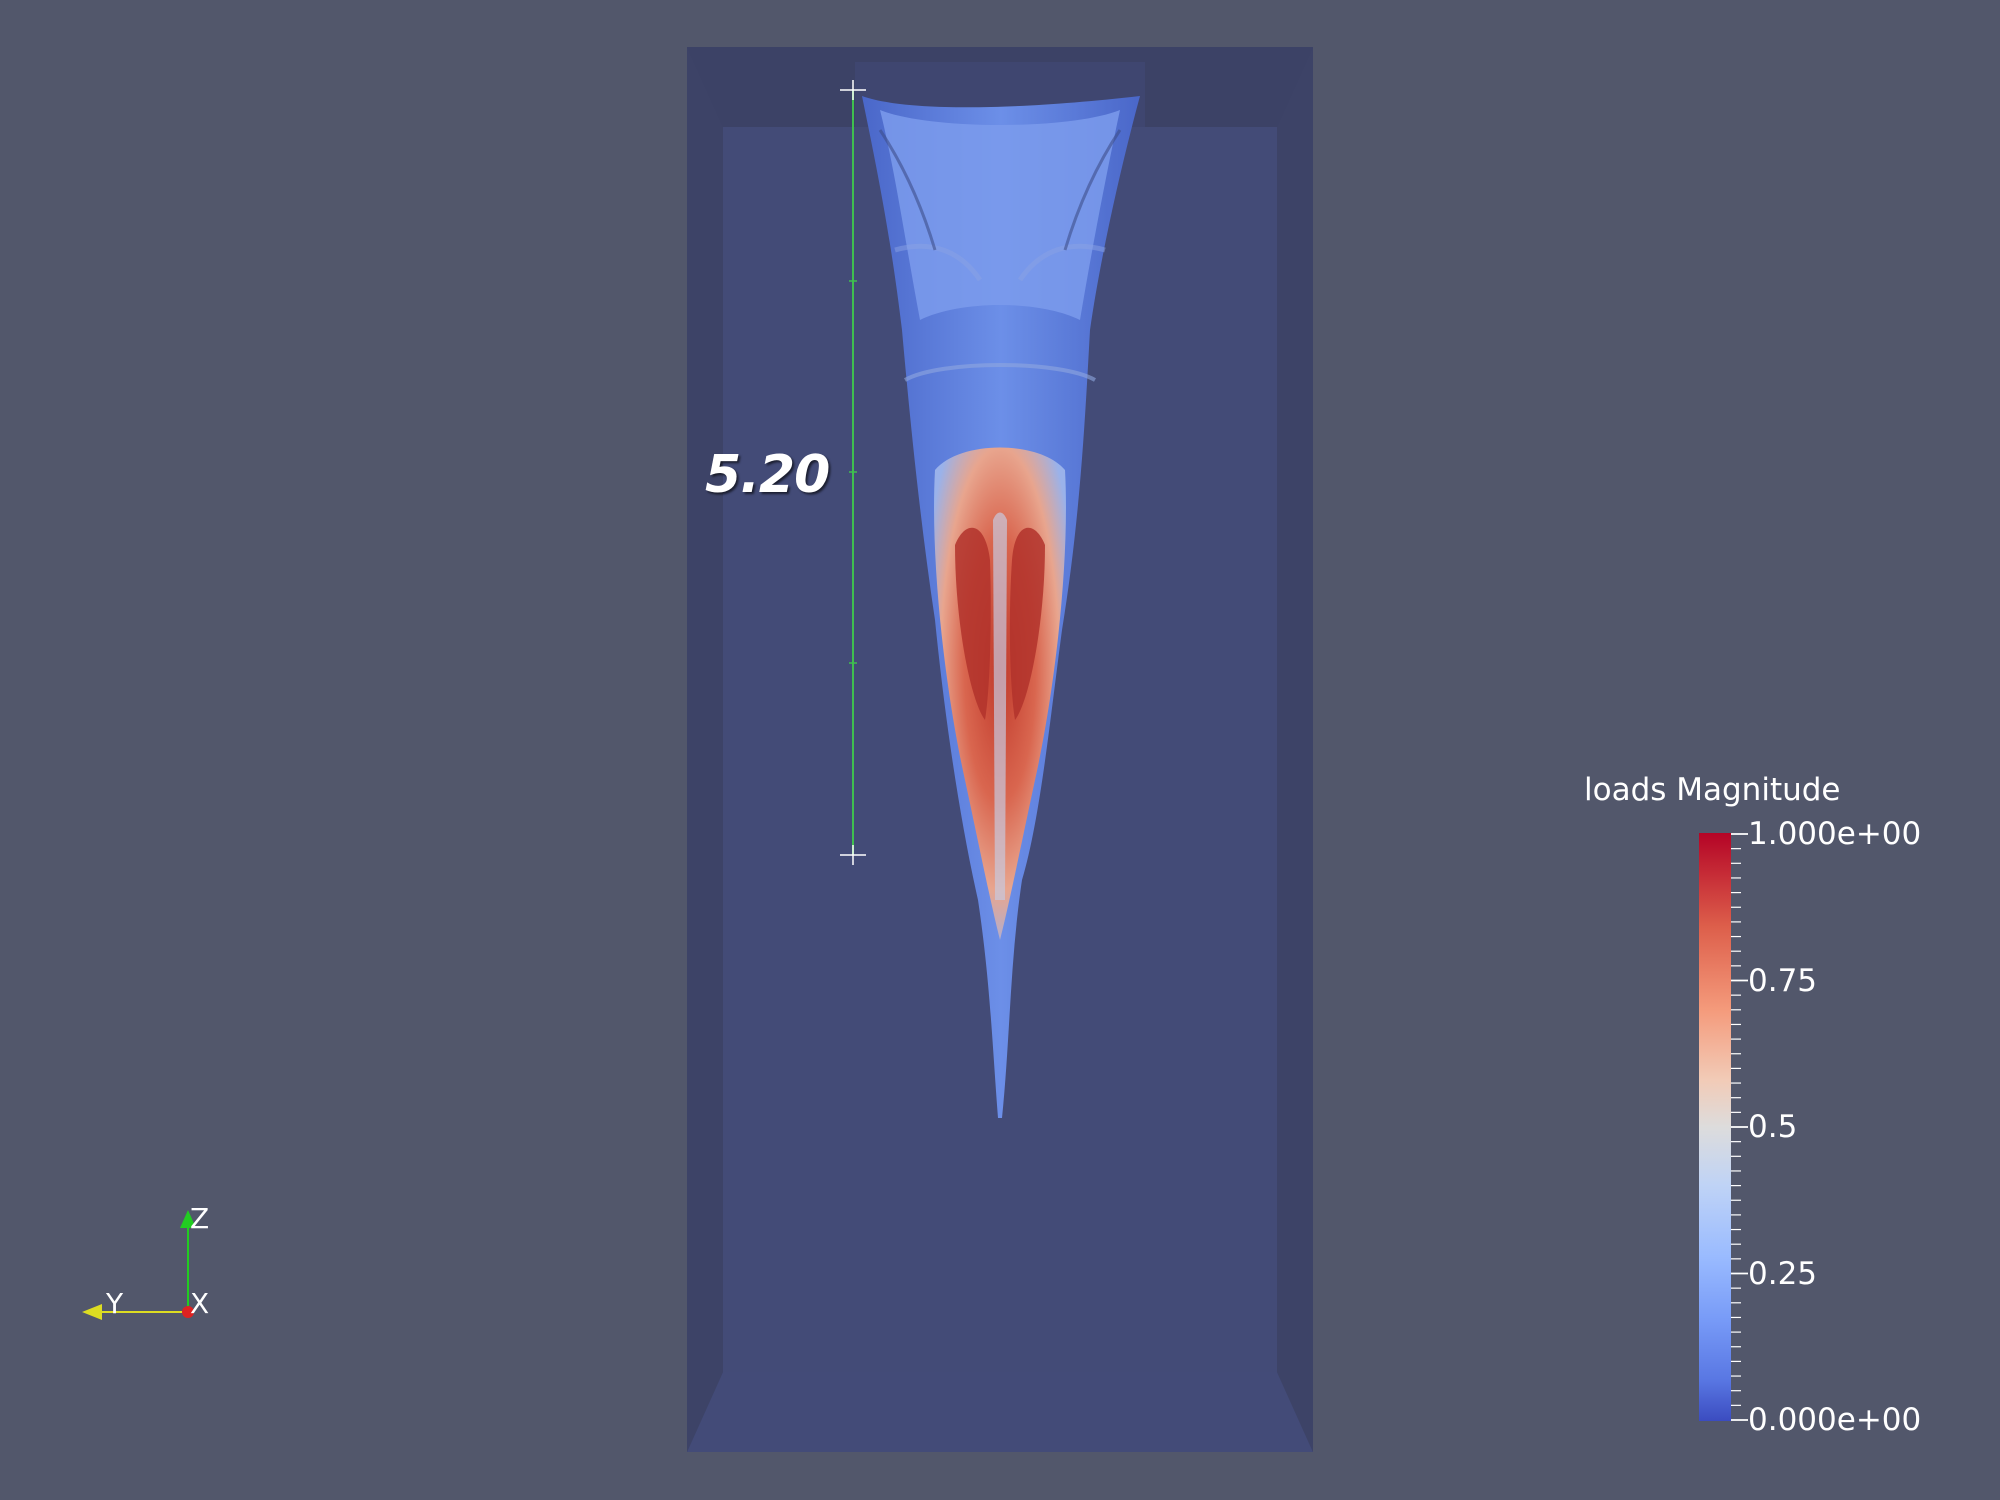 This screenshot has width=2000, height=1500. Describe the element at coordinates (200, 1218) in the screenshot. I see `z-axis-label: Z` at that location.